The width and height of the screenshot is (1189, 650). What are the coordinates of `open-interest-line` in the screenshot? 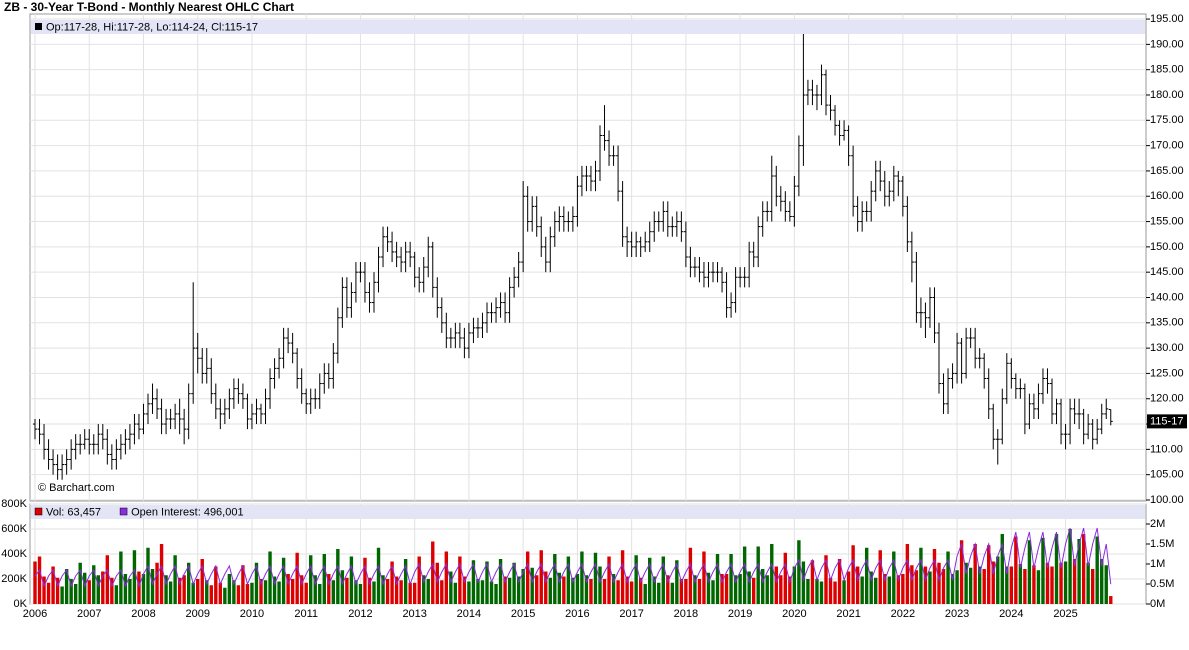 It's located at (573, 557).